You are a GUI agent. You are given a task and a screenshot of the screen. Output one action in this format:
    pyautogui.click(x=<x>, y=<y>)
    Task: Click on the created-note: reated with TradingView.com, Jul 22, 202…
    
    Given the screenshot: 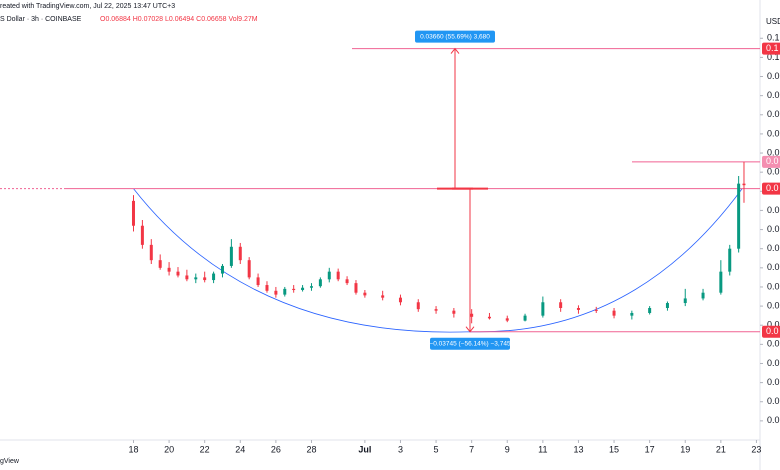 What is the action you would take?
    pyautogui.click(x=87, y=6)
    